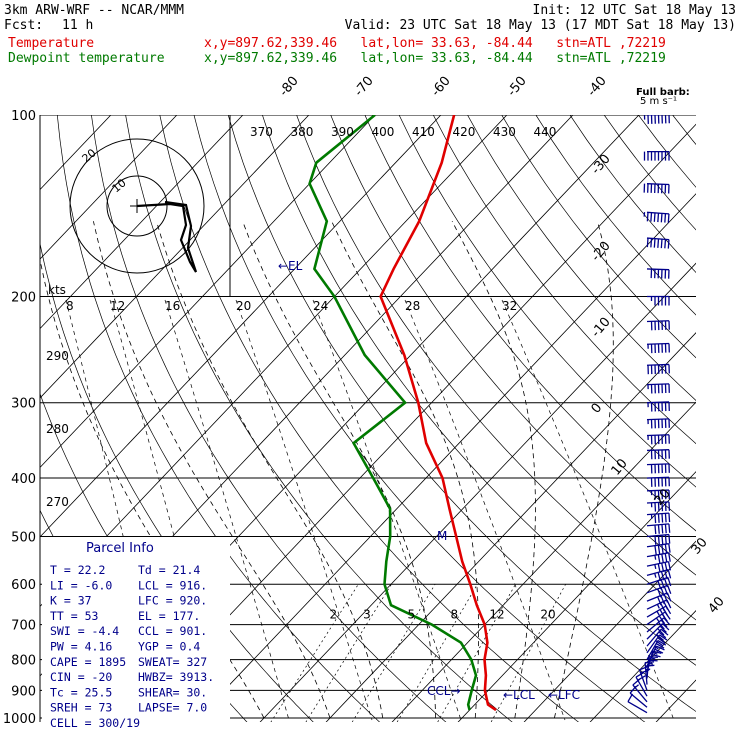  Describe the element at coordinates (78, 25) in the screenshot. I see `forecast-hour: 11 h` at that location.